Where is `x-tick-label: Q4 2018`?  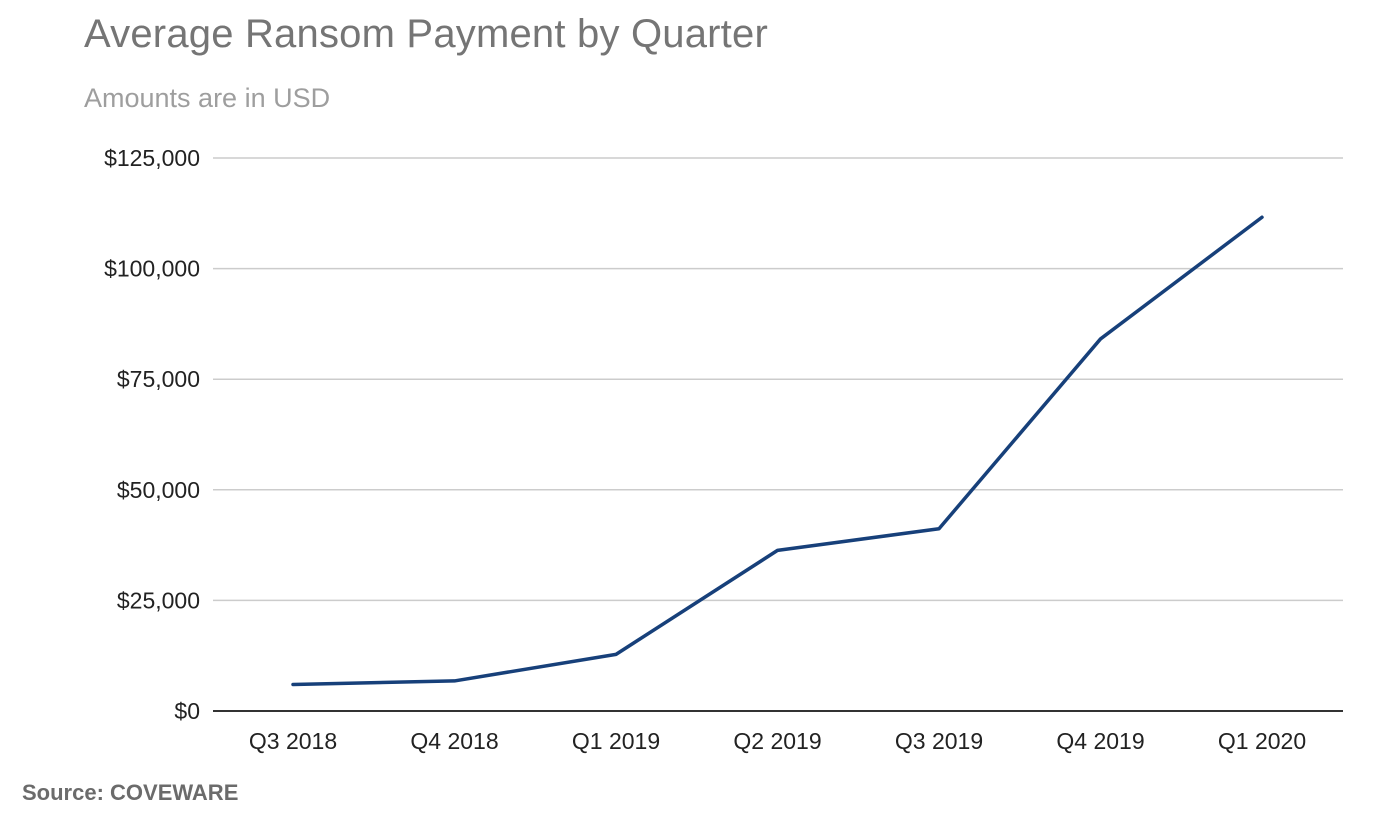
x-tick-label: Q4 2018 is located at coordinates (454, 741).